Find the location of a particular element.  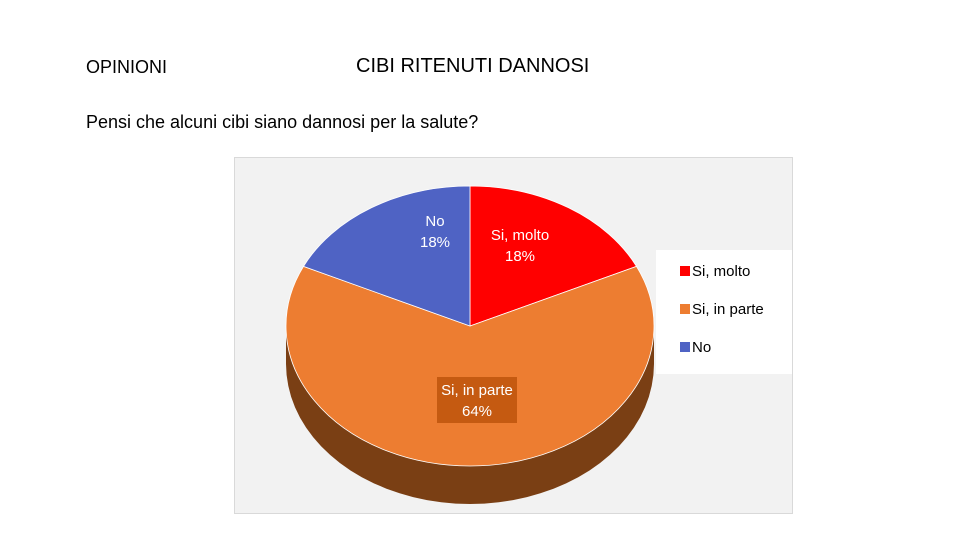

chart-legend is located at coordinates (724, 312).